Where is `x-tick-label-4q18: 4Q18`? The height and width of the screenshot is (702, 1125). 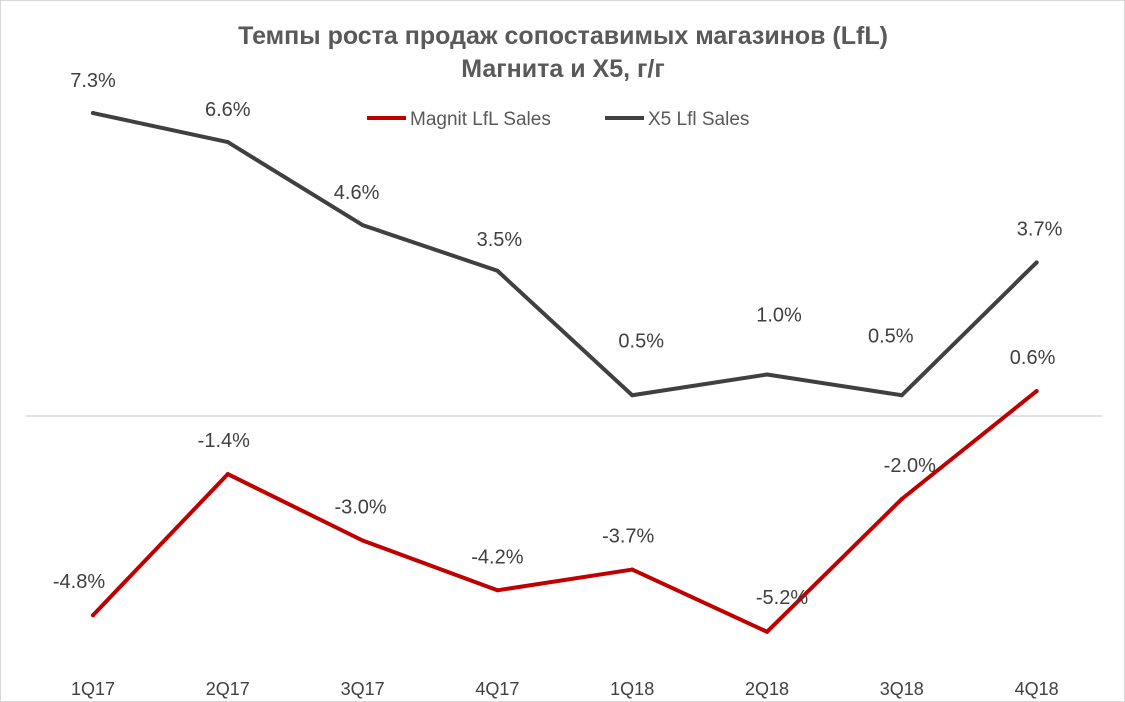
x-tick-label-4q18: 4Q18 is located at coordinates (1037, 689).